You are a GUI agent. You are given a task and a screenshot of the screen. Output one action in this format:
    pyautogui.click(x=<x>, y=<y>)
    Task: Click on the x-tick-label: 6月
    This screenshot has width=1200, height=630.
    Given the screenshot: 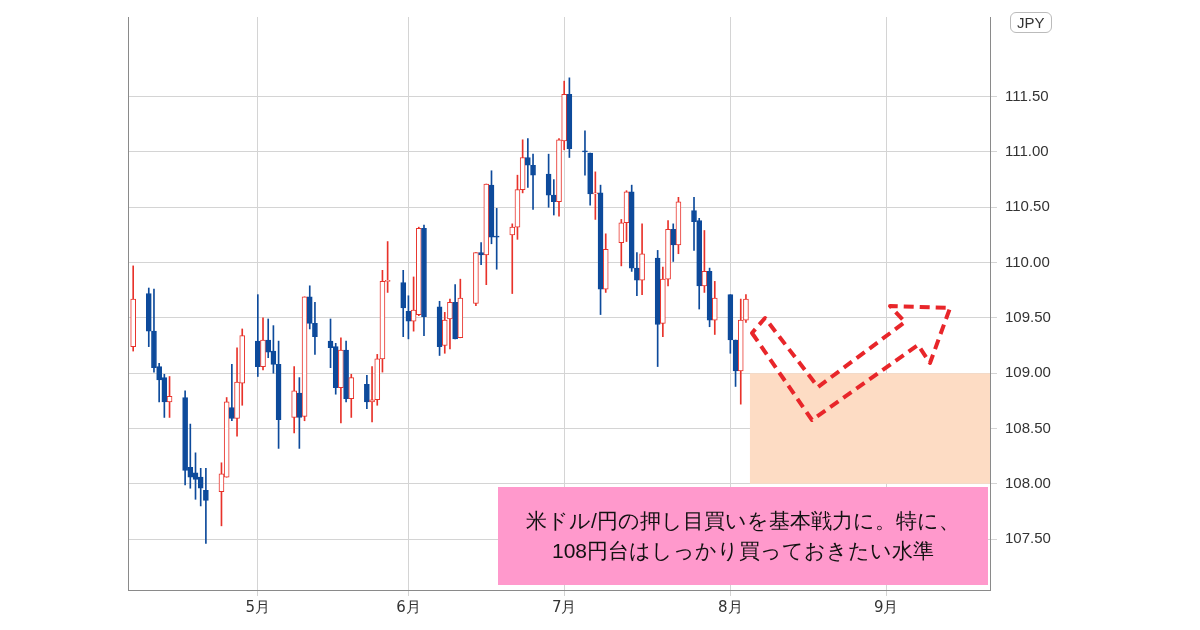 What is the action you would take?
    pyautogui.click(x=408, y=606)
    